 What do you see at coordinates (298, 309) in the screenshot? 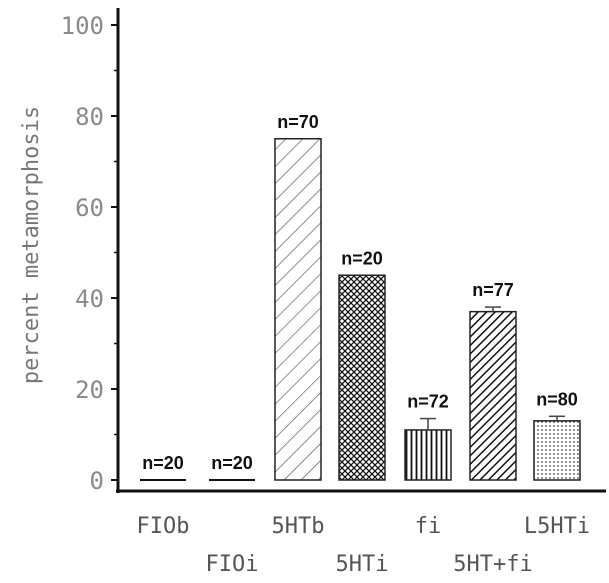
I see `bar-5htb` at bounding box center [298, 309].